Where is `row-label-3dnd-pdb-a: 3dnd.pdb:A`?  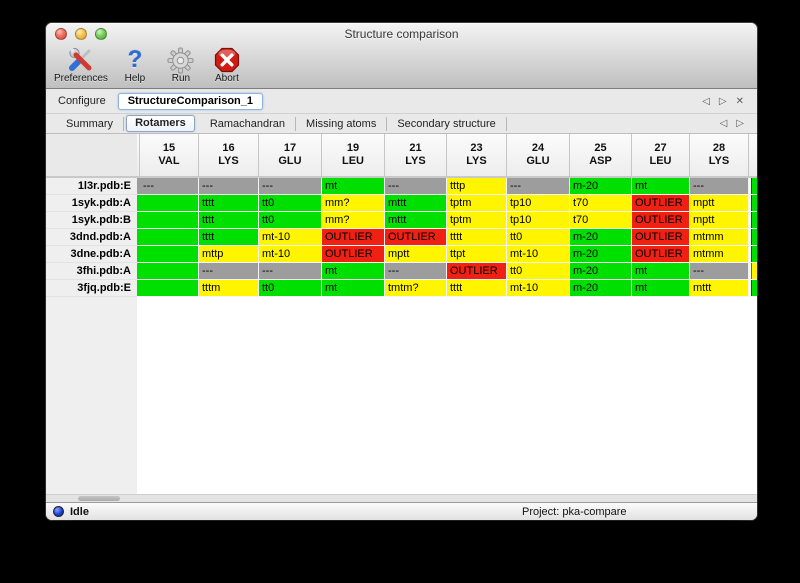
row-label-3dnd-pdb-a: 3dnd.pdb:A is located at coordinates (91, 237).